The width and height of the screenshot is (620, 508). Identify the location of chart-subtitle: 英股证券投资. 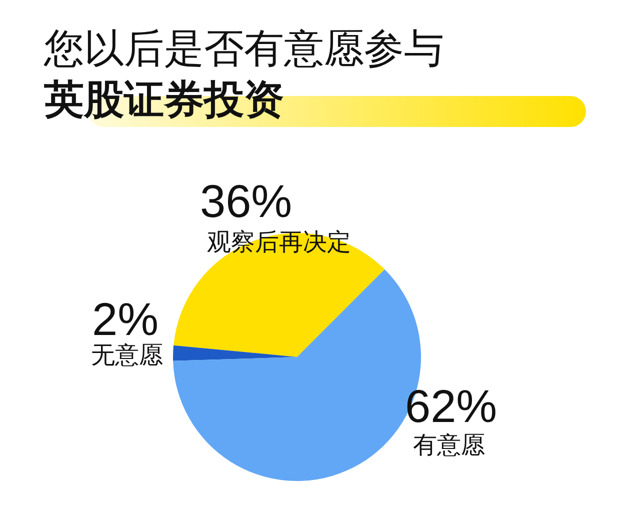
(163, 100).